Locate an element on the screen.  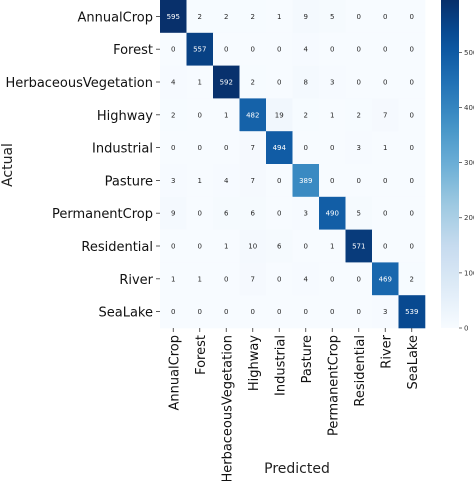
colorbar-tick-label: 300 is located at coordinates (469, 163).